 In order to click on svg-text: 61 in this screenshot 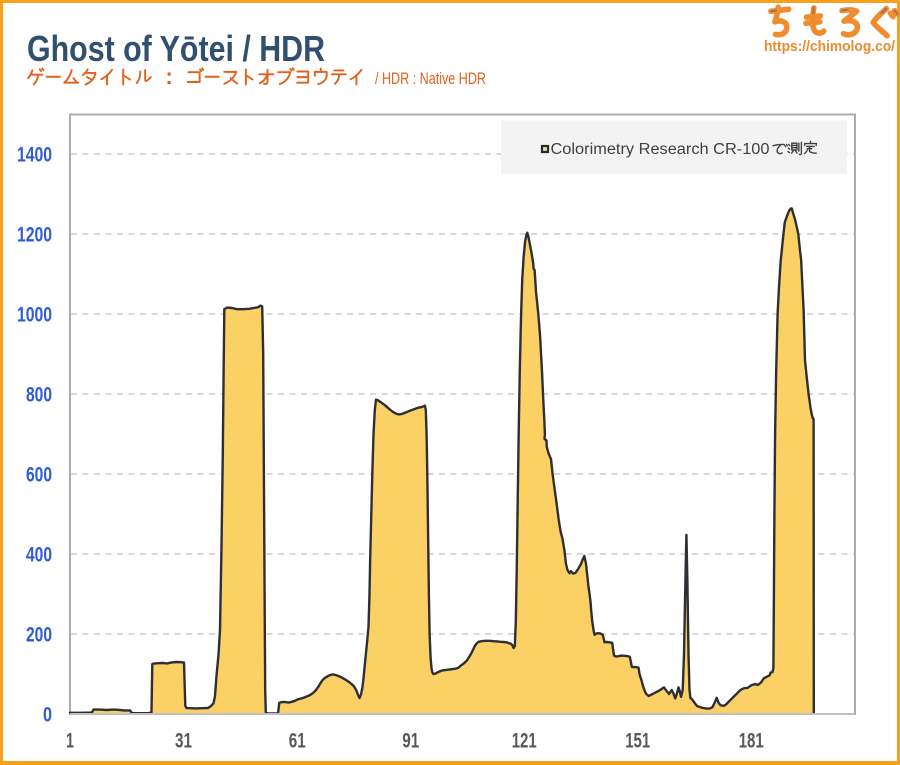, I will do `click(297, 741)`.